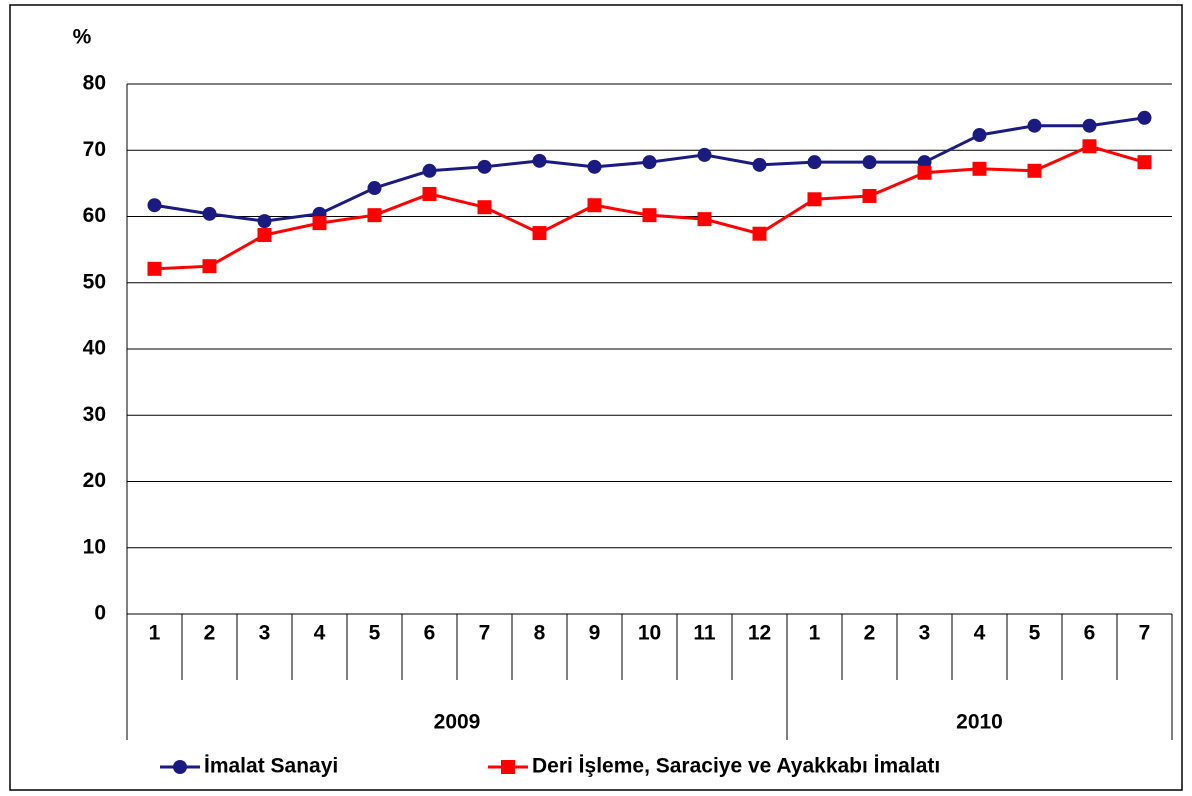  I want to click on legend-label: İmalat Sanayi, so click(271, 766).